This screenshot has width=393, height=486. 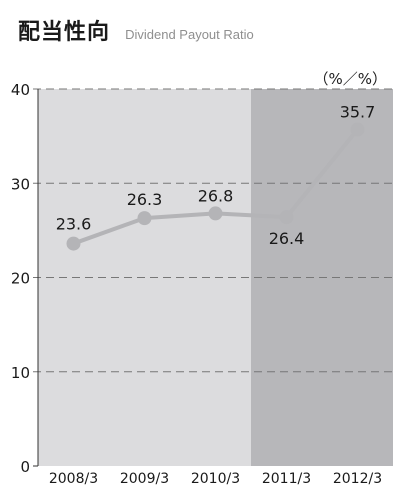 I want to click on y-tick-label: 30, so click(x=20, y=184).